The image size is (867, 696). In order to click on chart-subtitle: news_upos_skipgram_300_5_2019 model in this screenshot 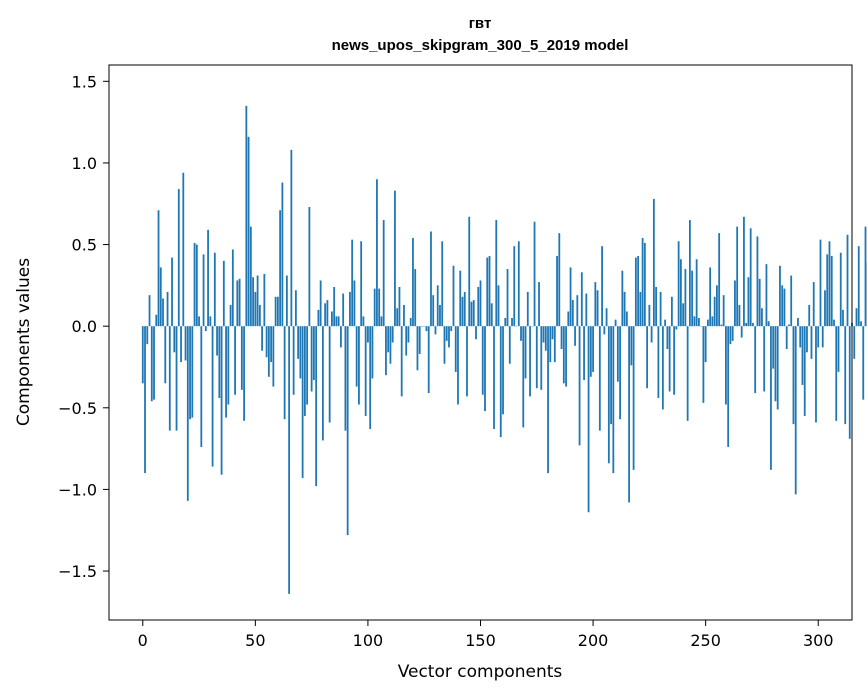, I will do `click(480, 45)`.